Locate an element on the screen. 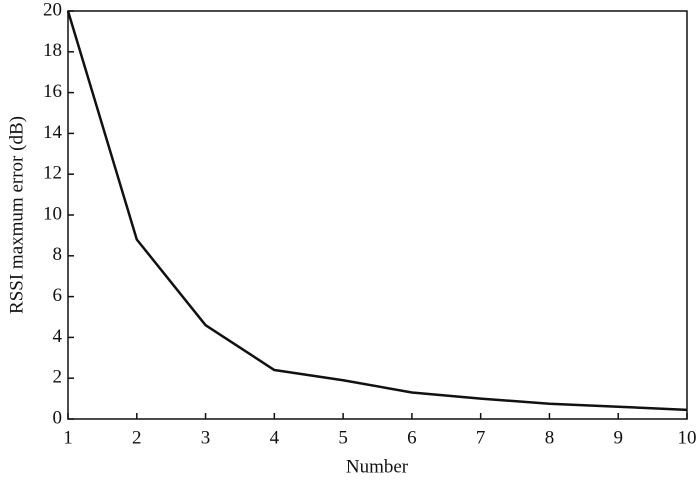 The width and height of the screenshot is (700, 481). x-tick-label: 8 is located at coordinates (550, 437).